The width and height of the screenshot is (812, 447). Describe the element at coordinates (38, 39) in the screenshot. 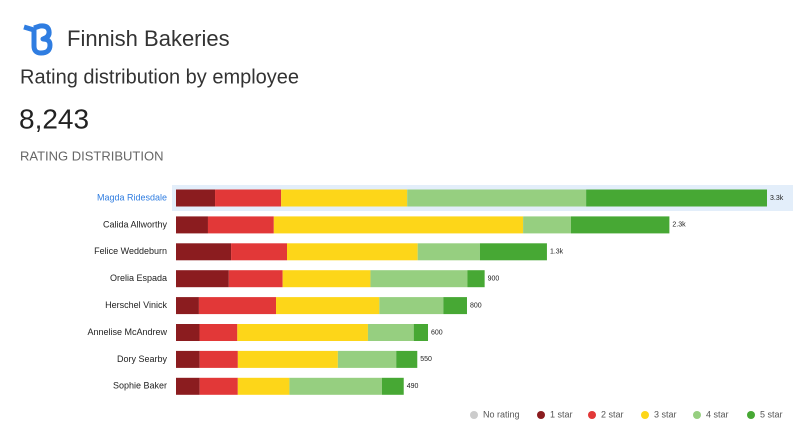

I see `logo` at that location.